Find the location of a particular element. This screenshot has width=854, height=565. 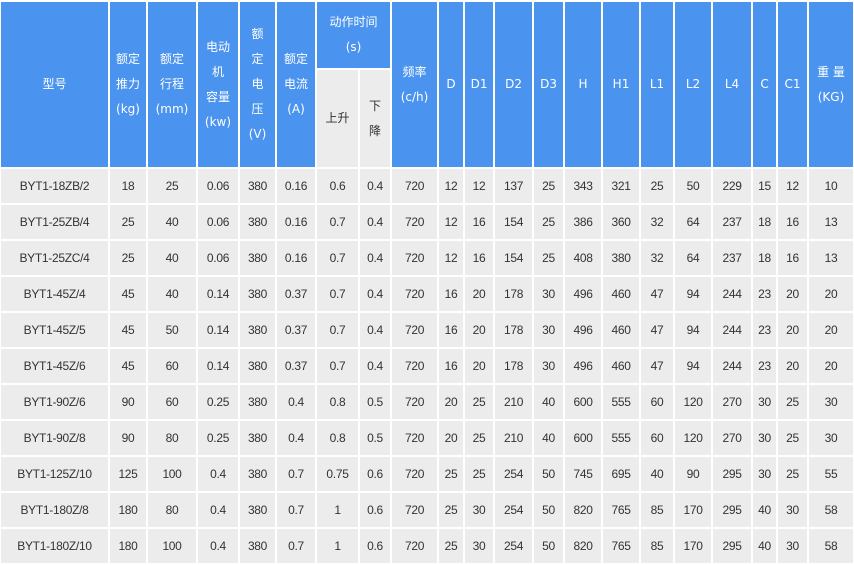

table-cell: 0.06 is located at coordinates (218, 258).